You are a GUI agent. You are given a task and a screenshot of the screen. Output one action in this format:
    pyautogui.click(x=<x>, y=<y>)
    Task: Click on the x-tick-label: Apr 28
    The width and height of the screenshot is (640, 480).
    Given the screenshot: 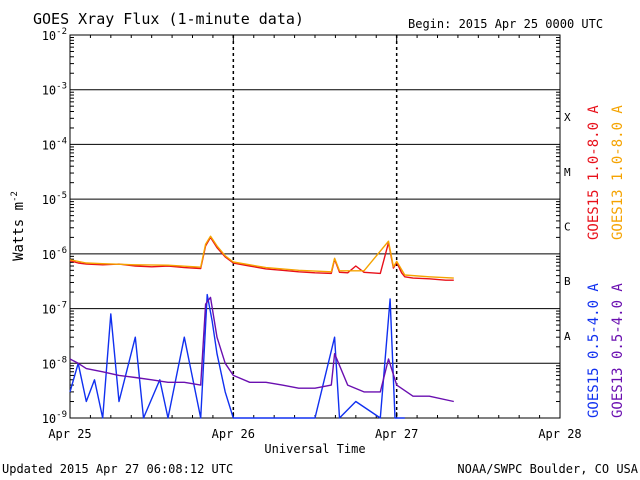 What is the action you would take?
    pyautogui.click(x=559, y=434)
    